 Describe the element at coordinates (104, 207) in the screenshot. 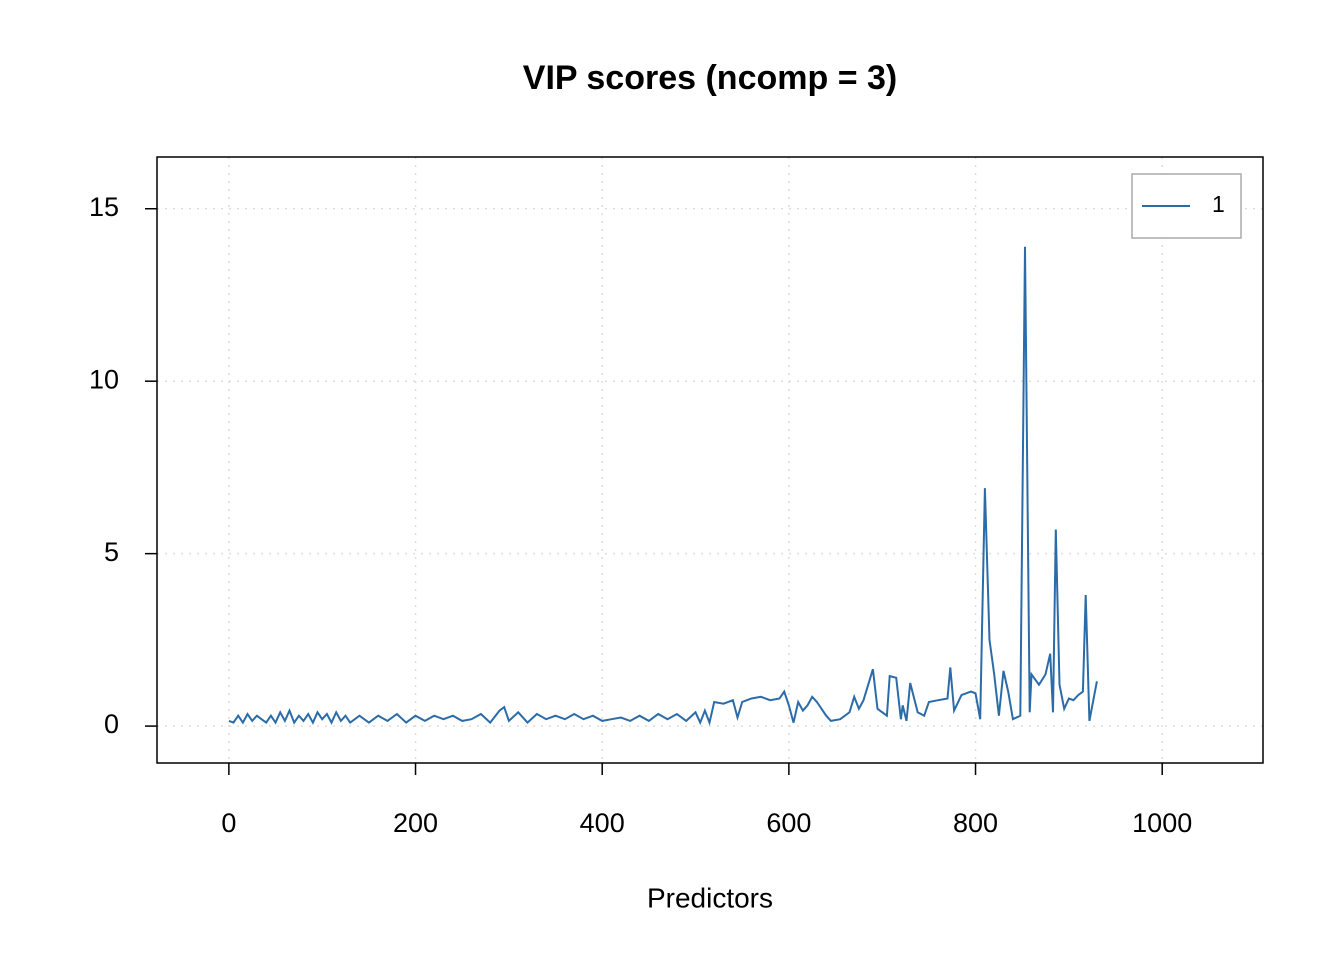

I see `y-tick-label: 15` at that location.